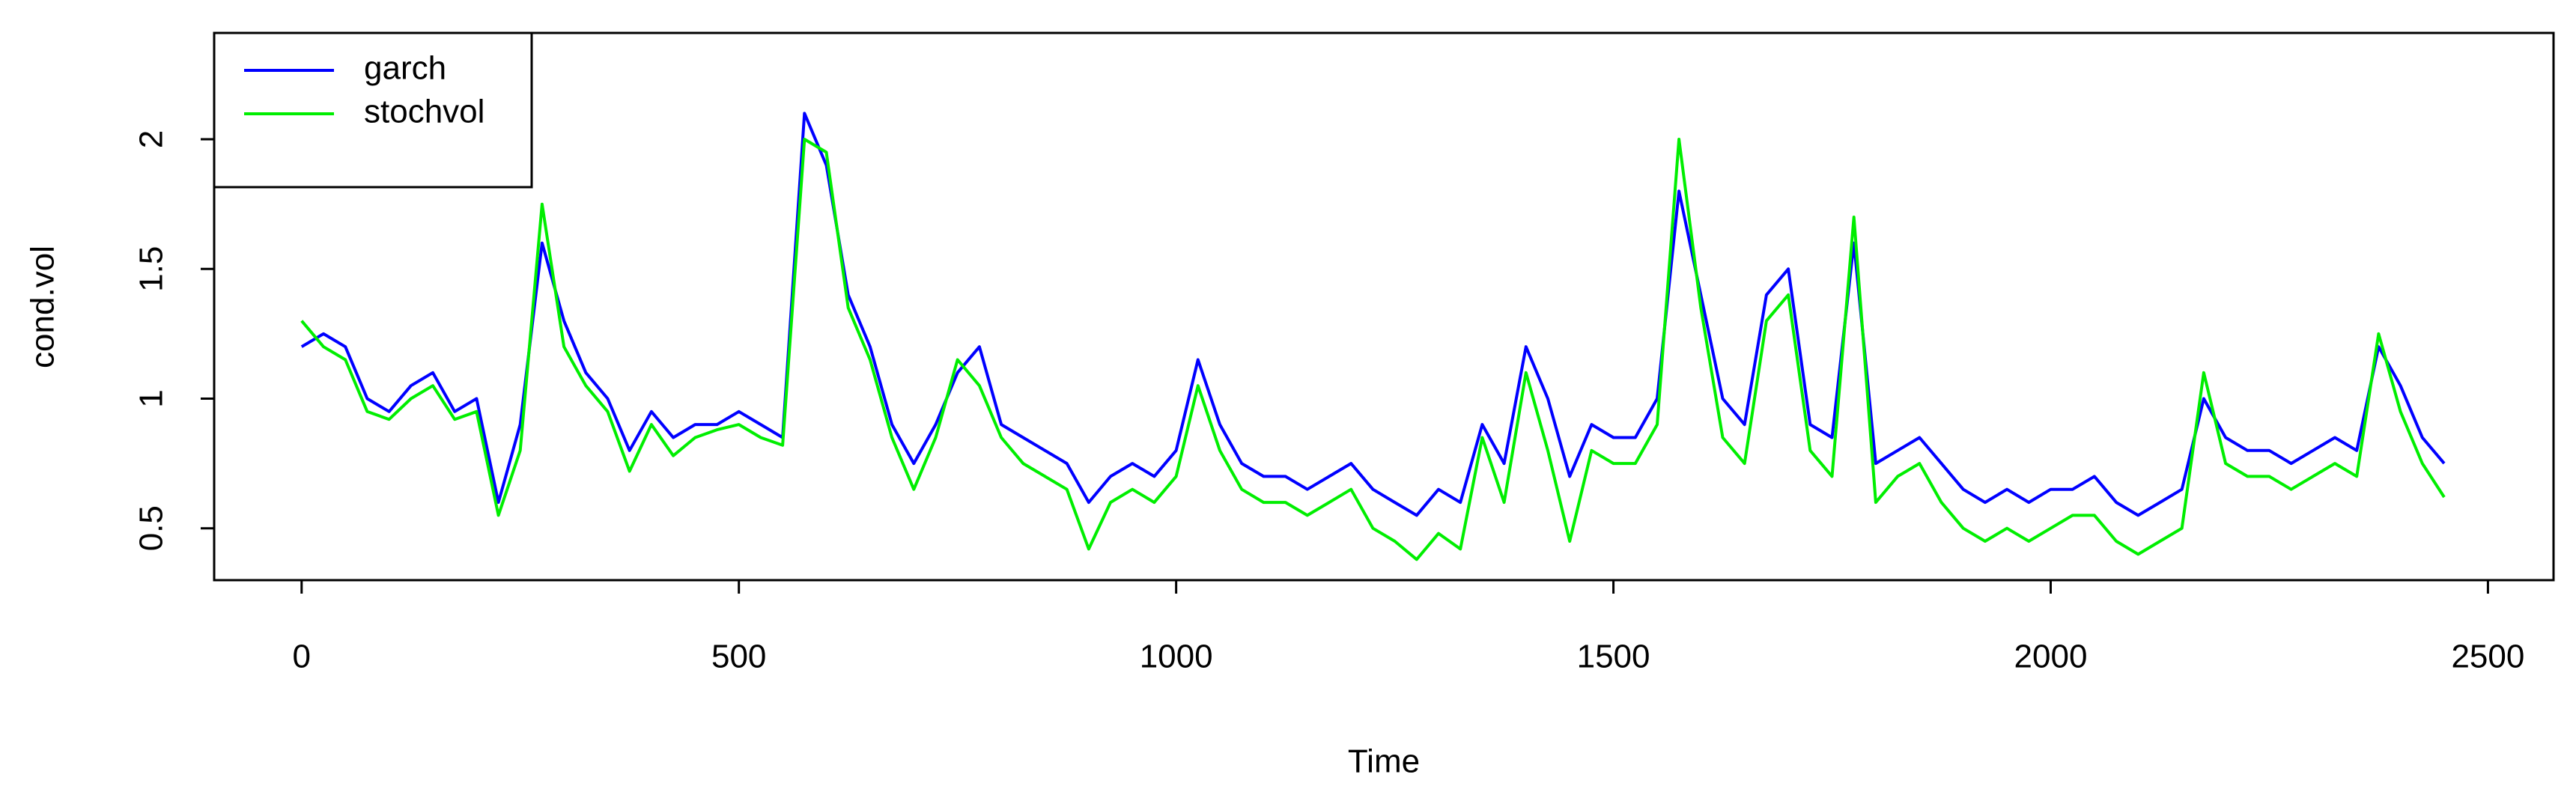 The height and width of the screenshot is (798, 2576). Describe the element at coordinates (1384, 762) in the screenshot. I see `x-axis-label: Time` at that location.